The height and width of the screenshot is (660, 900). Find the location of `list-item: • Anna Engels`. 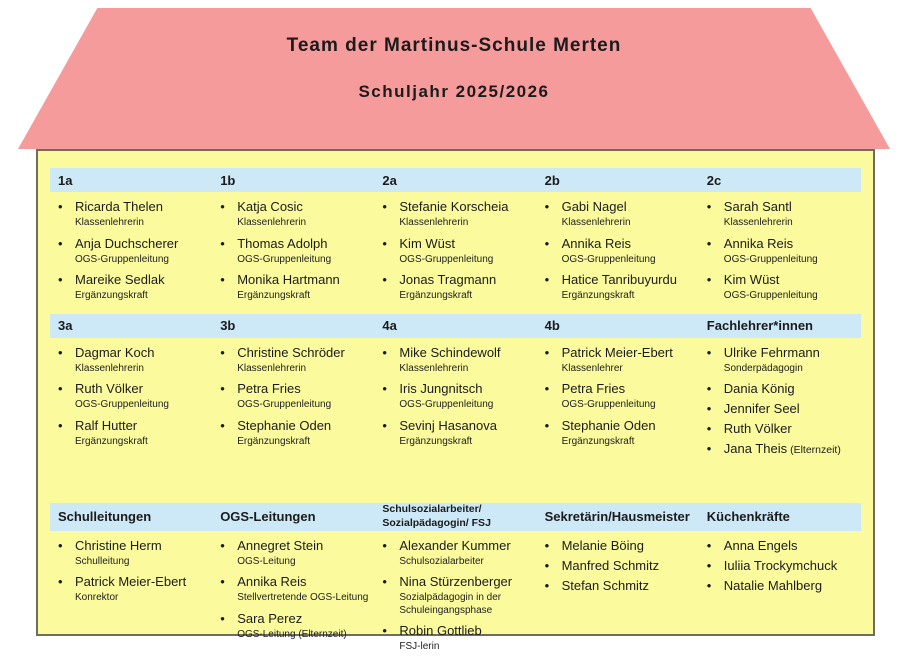

list-item: • Anna Engels is located at coordinates (782, 546).